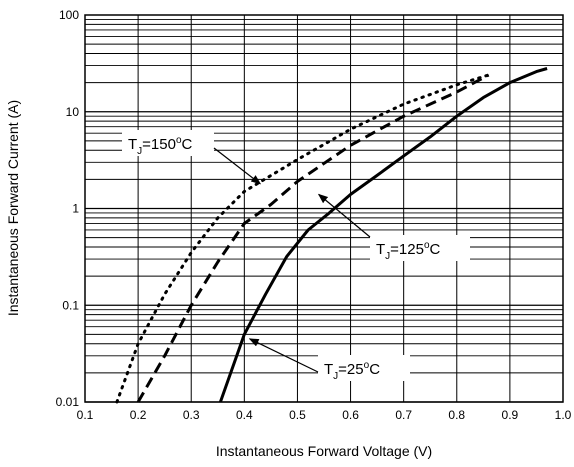  Describe the element at coordinates (403, 415) in the screenshot. I see `x-tick-label: 0.7` at that location.